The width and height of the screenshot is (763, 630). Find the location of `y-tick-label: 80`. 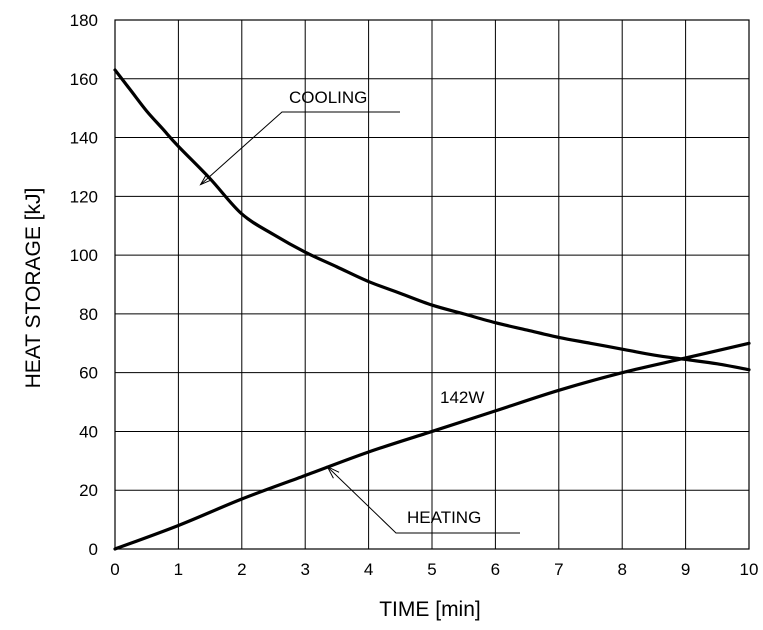

y-tick-label: 80 is located at coordinates (88, 314).